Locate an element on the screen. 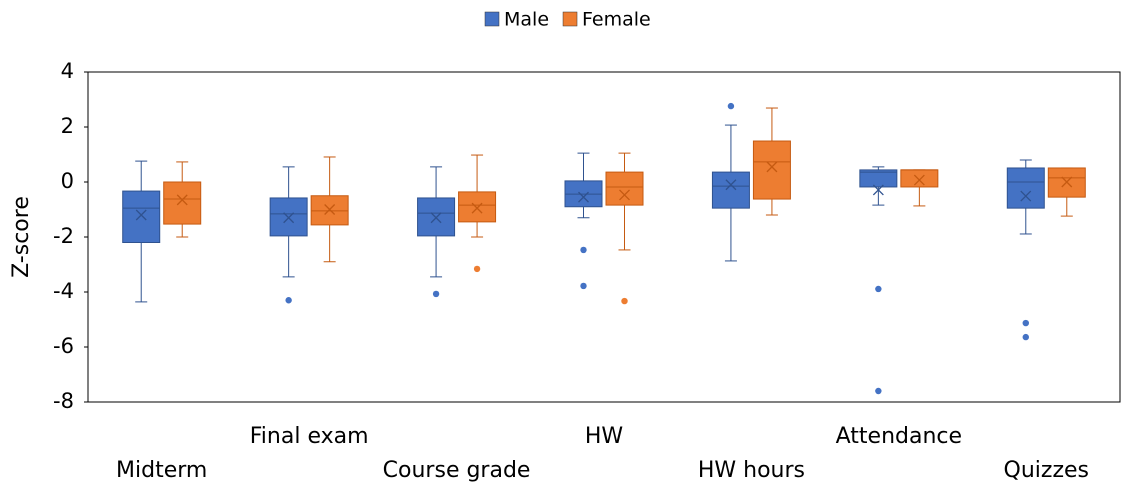 The width and height of the screenshot is (1138, 490). y-tick-label: -4 is located at coordinates (63, 291).